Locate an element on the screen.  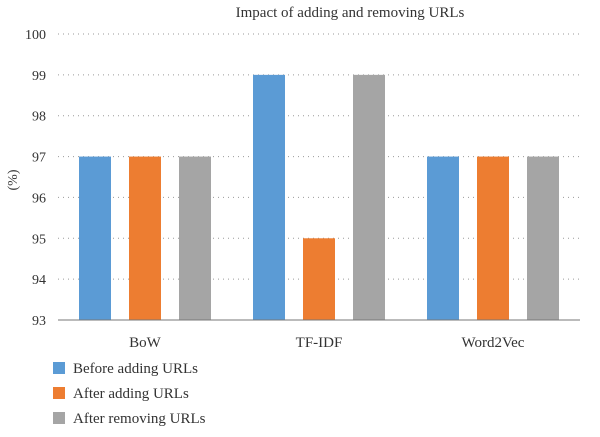
y-axis-label: (%) is located at coordinates (13, 179).